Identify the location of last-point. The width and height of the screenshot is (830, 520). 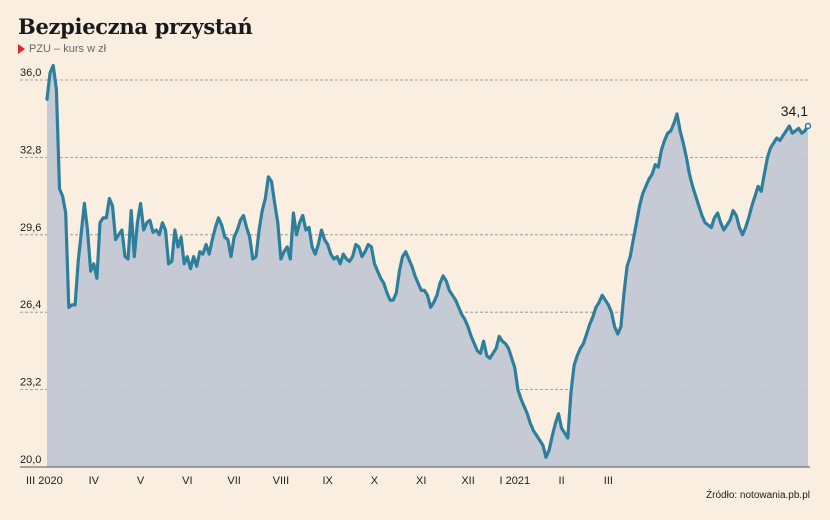
(808, 126).